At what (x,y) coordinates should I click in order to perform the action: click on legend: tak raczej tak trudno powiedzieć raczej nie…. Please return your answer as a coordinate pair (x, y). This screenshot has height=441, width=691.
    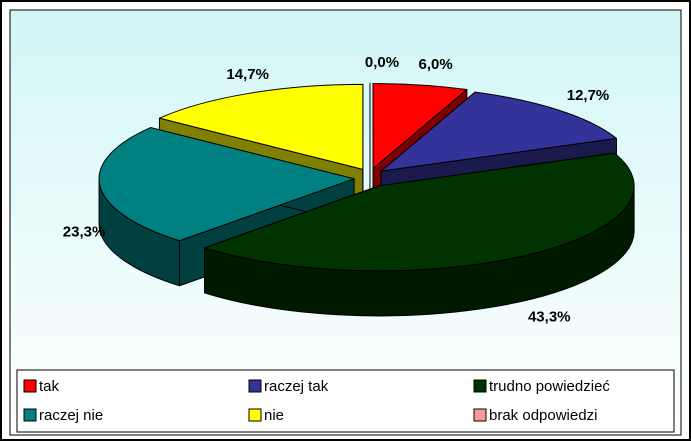
    Looking at the image, I should click on (316, 401).